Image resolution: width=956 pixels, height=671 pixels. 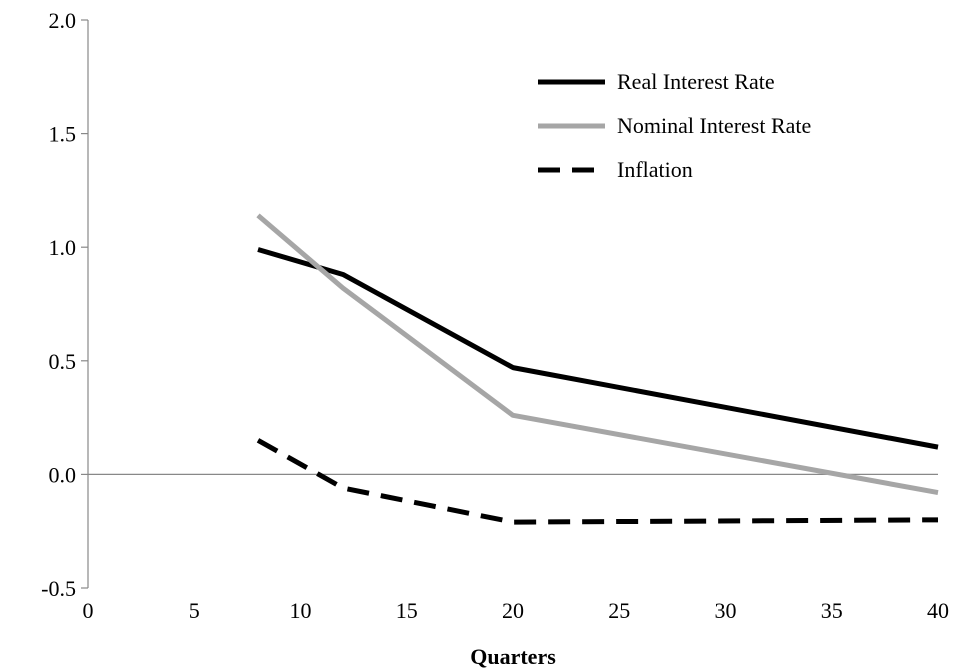 What do you see at coordinates (63, 20) in the screenshot?
I see `y-tick-label: 2.0` at bounding box center [63, 20].